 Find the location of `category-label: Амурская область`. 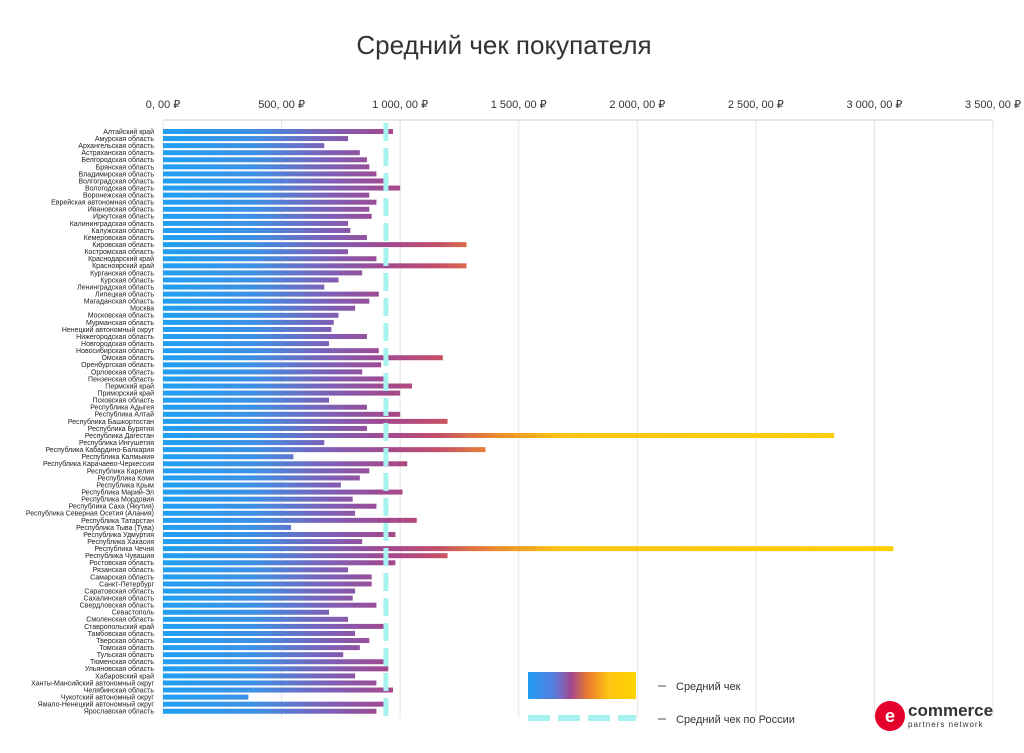

category-label: Амурская область is located at coordinates (124, 139).